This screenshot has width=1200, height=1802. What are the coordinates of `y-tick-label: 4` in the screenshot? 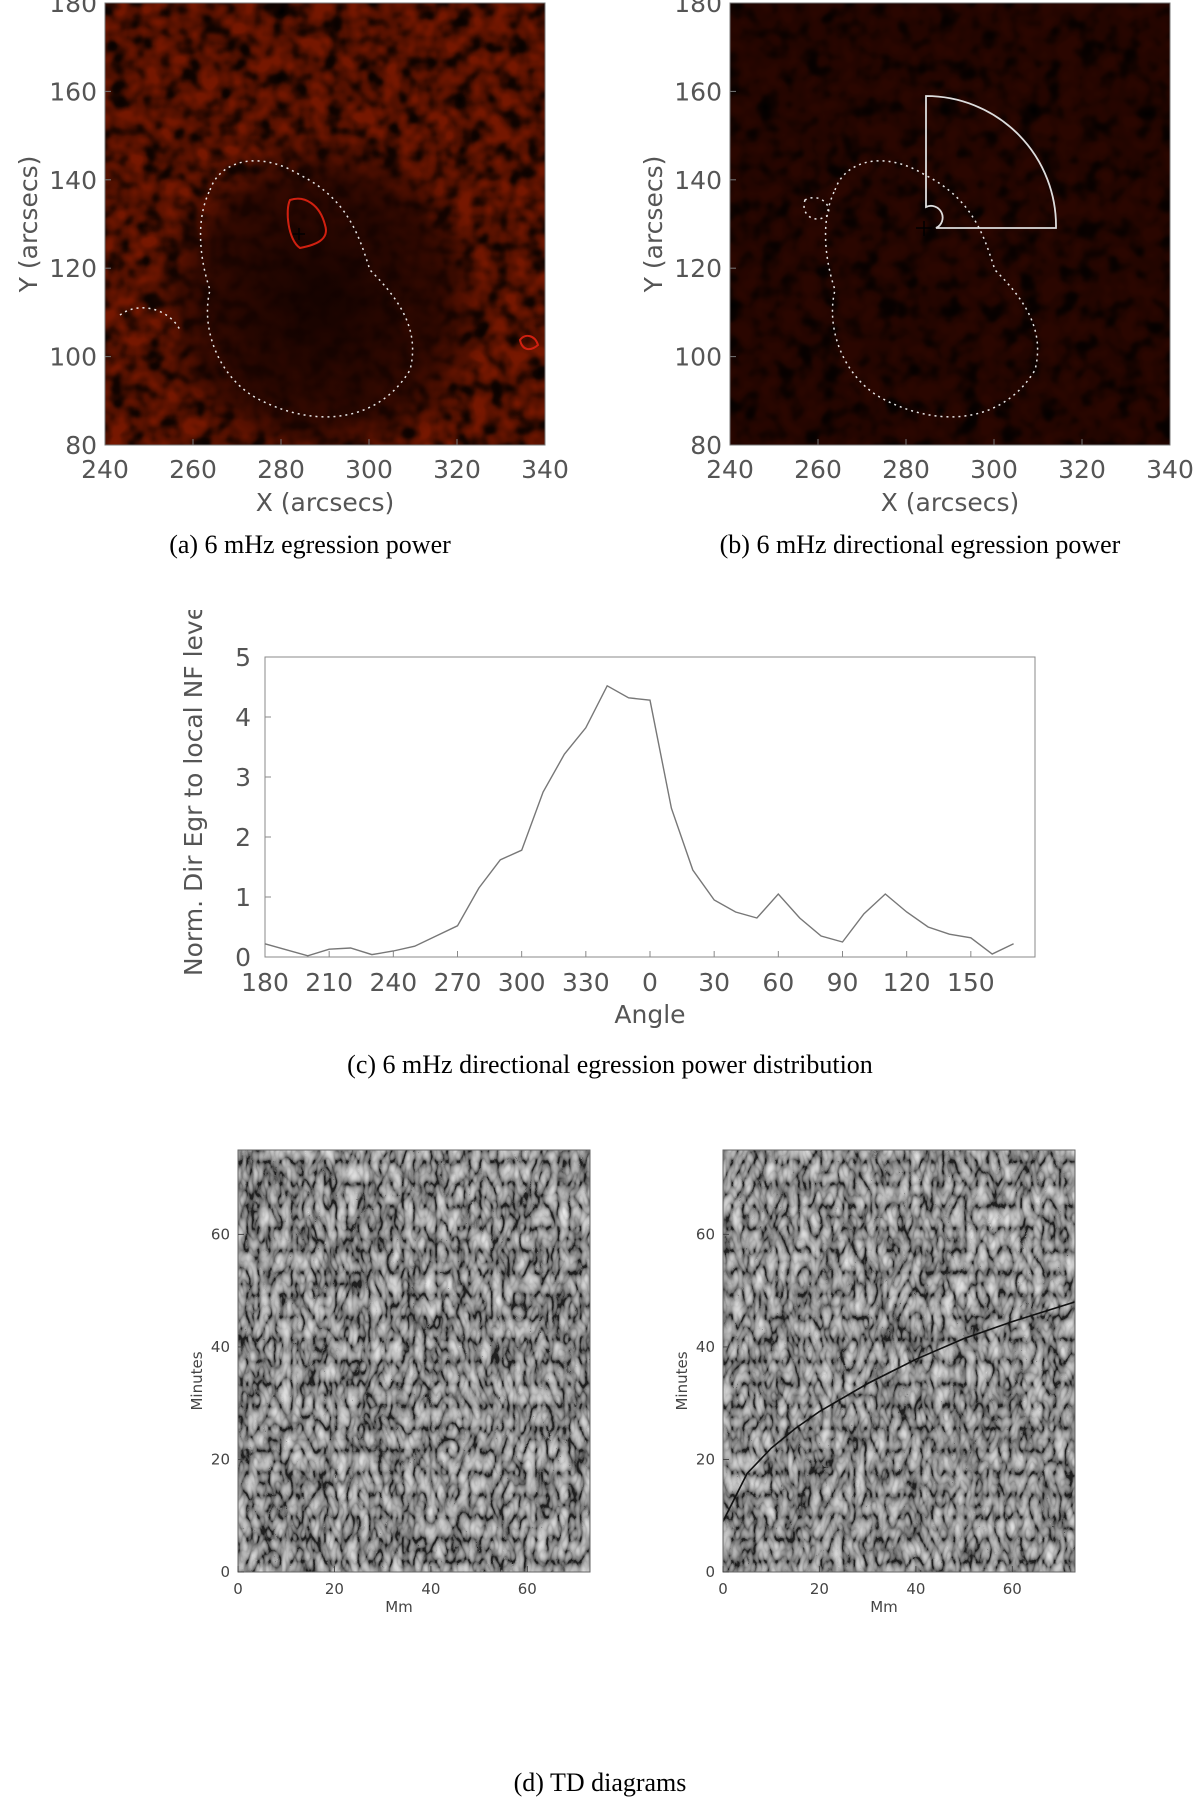 It's located at (243, 717).